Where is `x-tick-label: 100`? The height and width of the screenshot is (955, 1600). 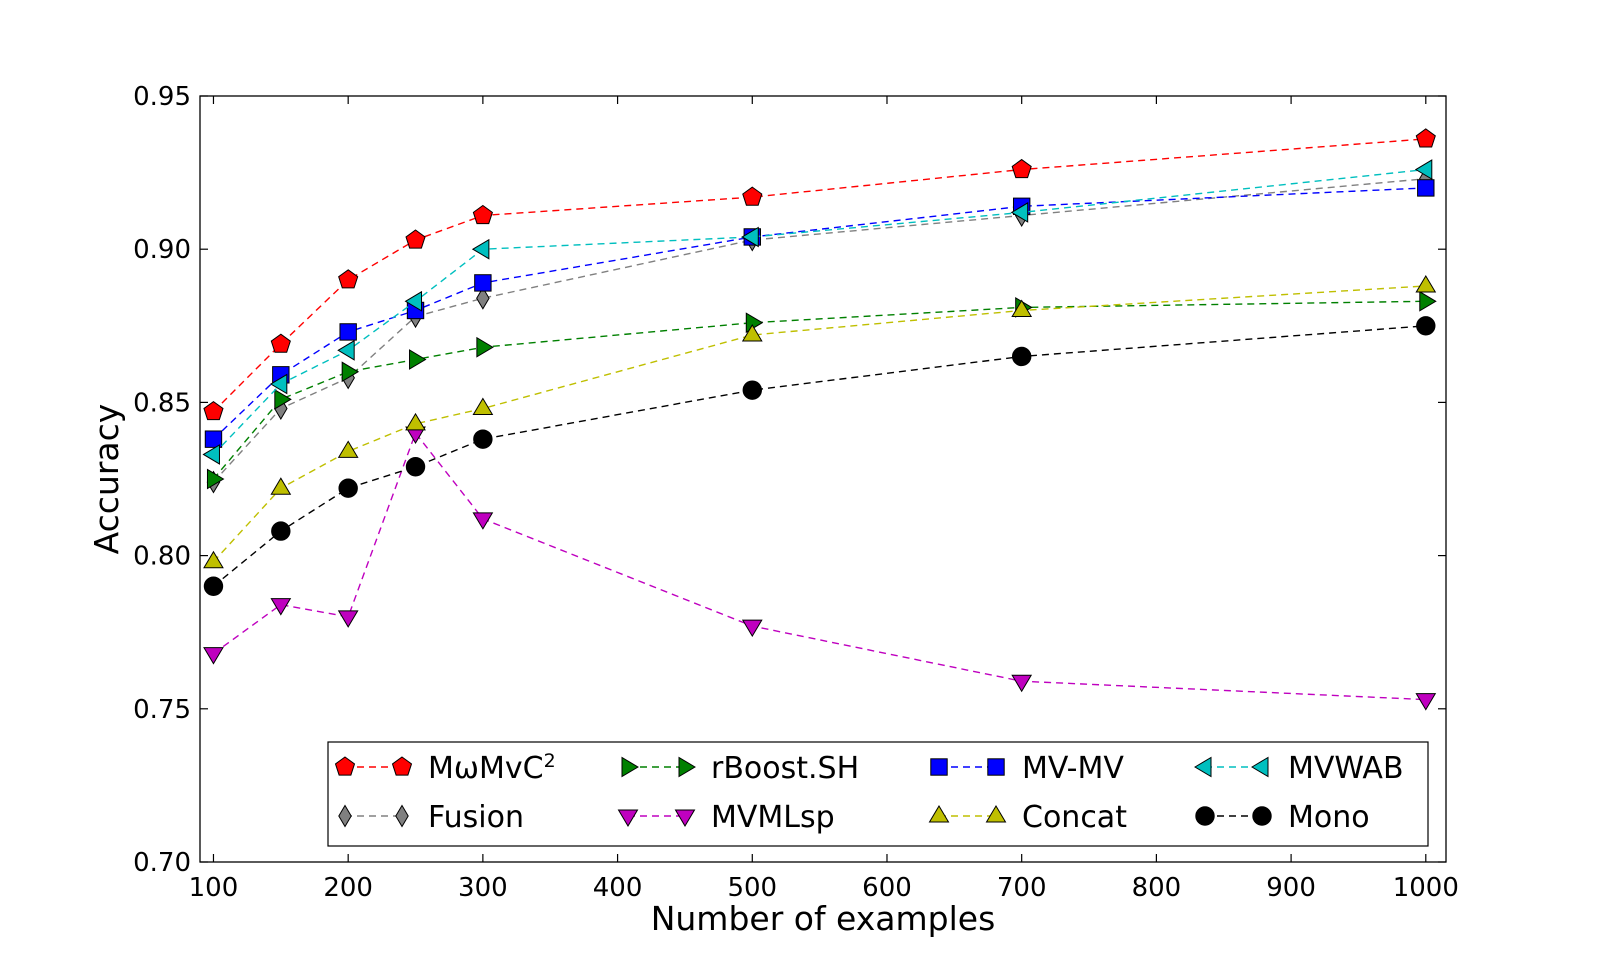
x-tick-label: 100 is located at coordinates (214, 888).